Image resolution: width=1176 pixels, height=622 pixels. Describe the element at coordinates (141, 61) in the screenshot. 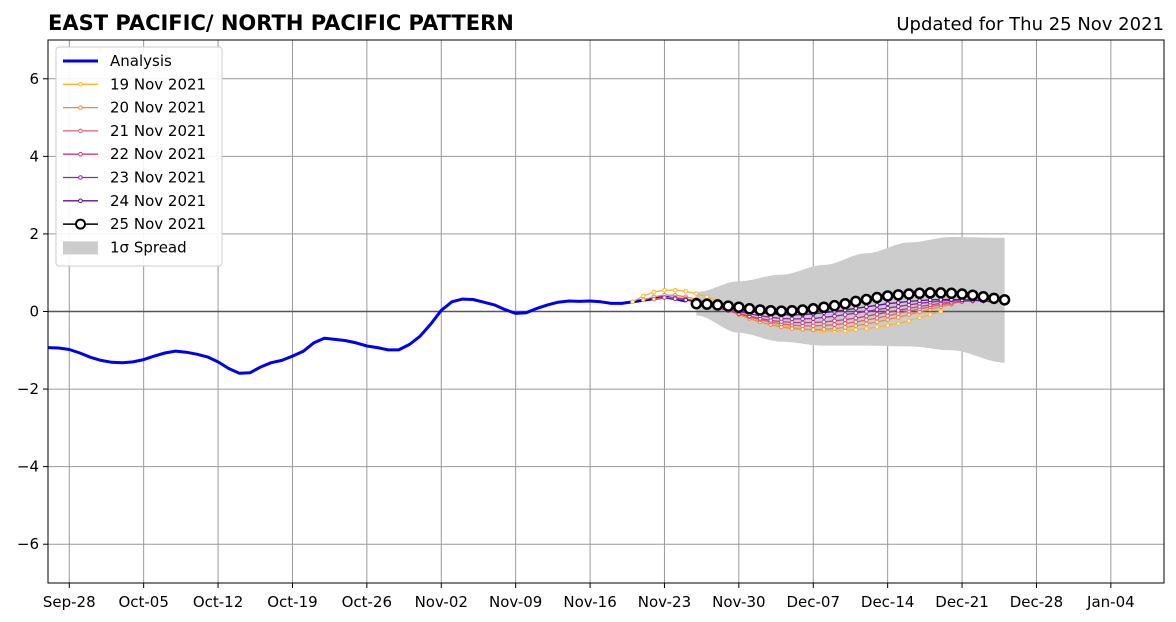

I see `legend-label: Analysis` at that location.